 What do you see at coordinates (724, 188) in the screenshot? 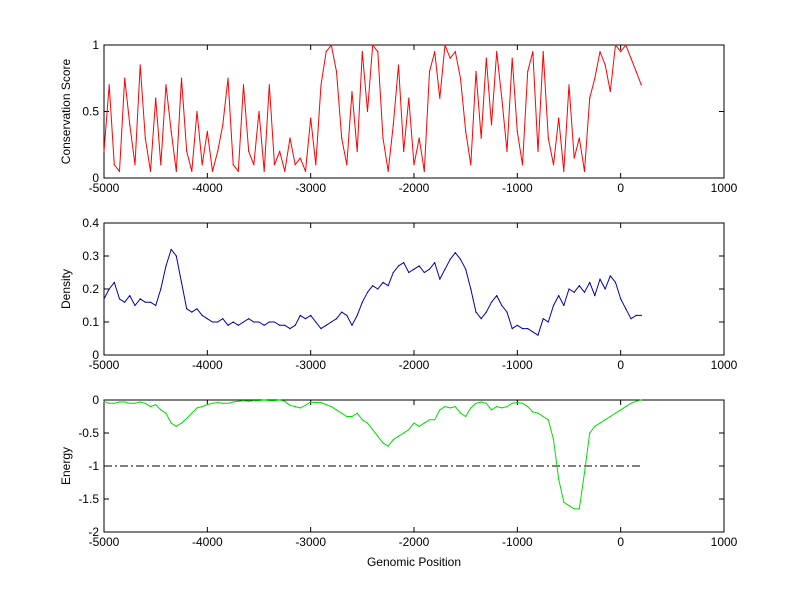
I see `conservation-score-xtick-label: 1000` at bounding box center [724, 188].